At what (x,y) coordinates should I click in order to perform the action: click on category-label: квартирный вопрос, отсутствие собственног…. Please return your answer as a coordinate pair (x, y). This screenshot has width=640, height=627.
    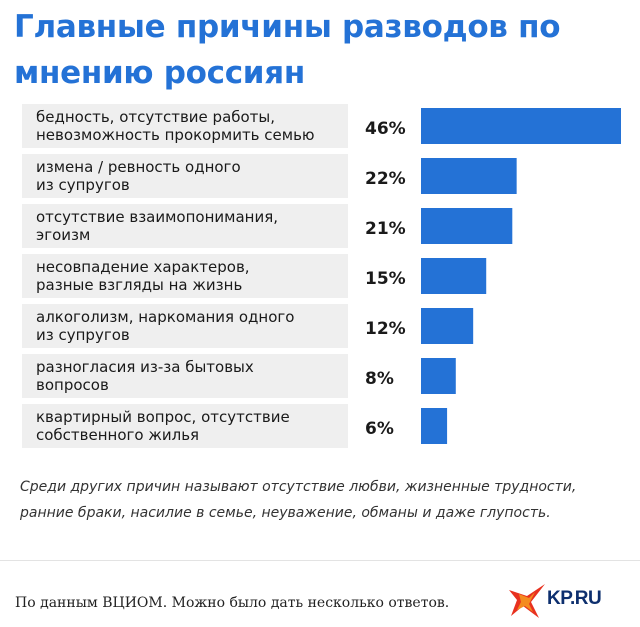
    Looking at the image, I should click on (163, 426).